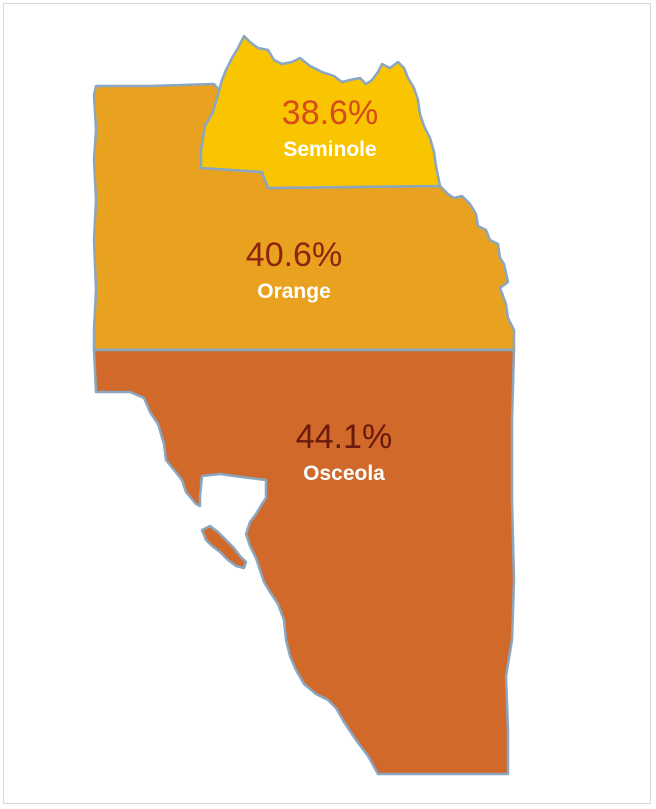 This screenshot has width=656, height=809. Describe the element at coordinates (294, 291) in the screenshot. I see `orange-name-label: Orange` at that location.